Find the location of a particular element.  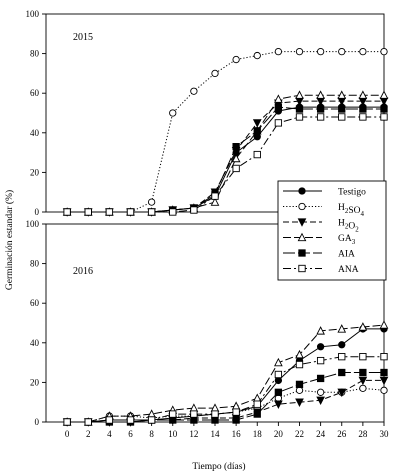

y-tick-label: 60 is located at coordinates (35, 93).